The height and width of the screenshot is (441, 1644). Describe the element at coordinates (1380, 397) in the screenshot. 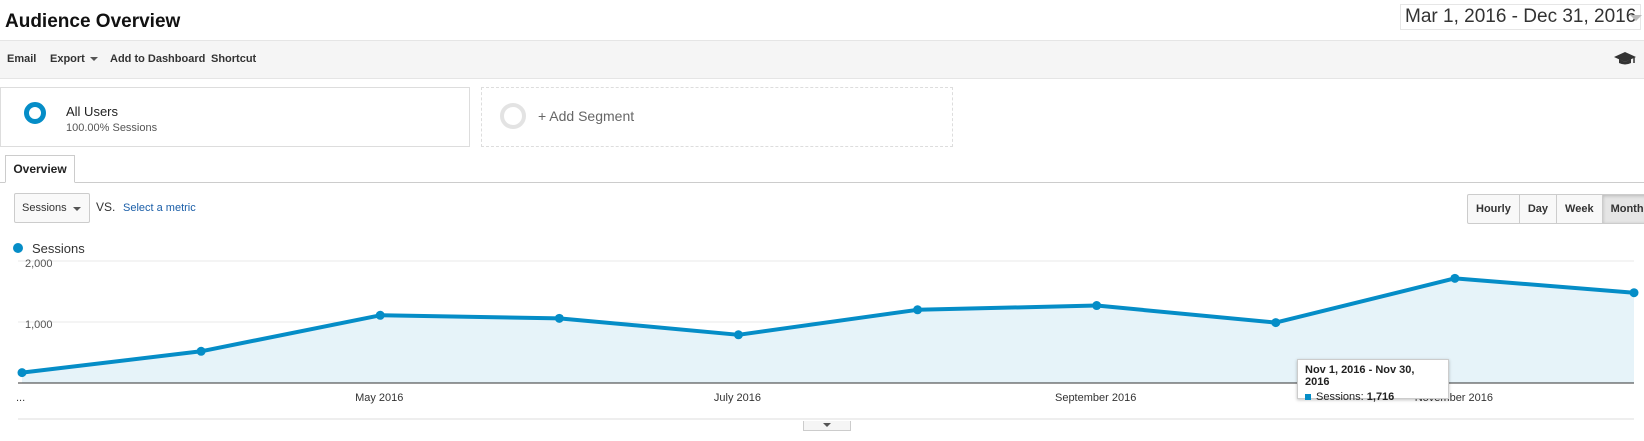

I see `tooltip-value: 1,716` at that location.